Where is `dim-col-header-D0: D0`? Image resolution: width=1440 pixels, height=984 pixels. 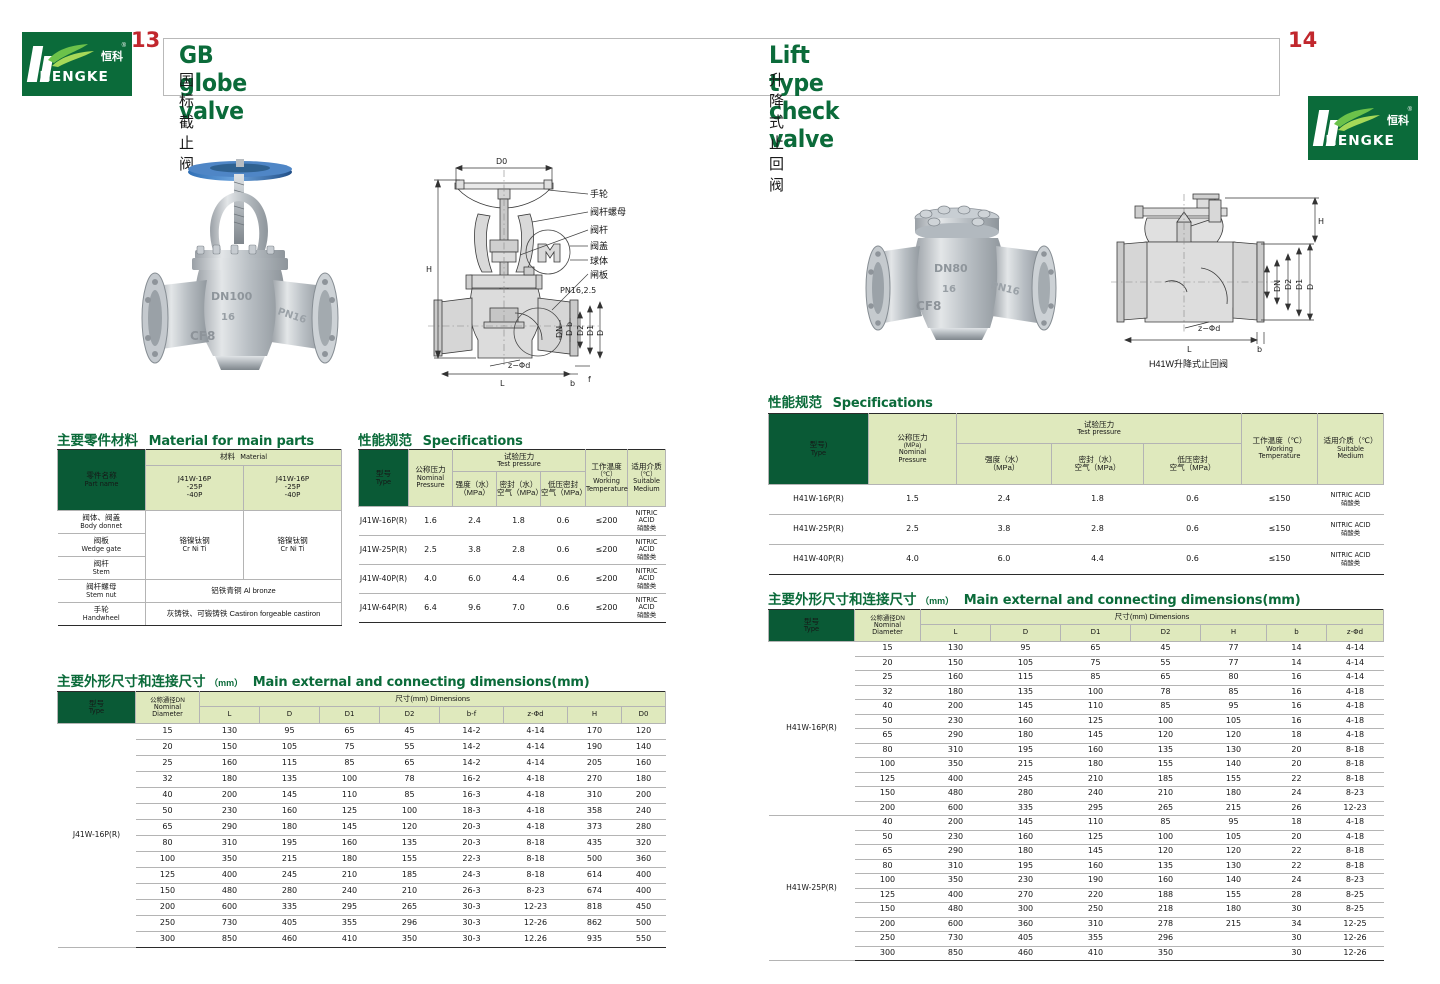 dim-col-header-D0: D0 is located at coordinates (643, 715).